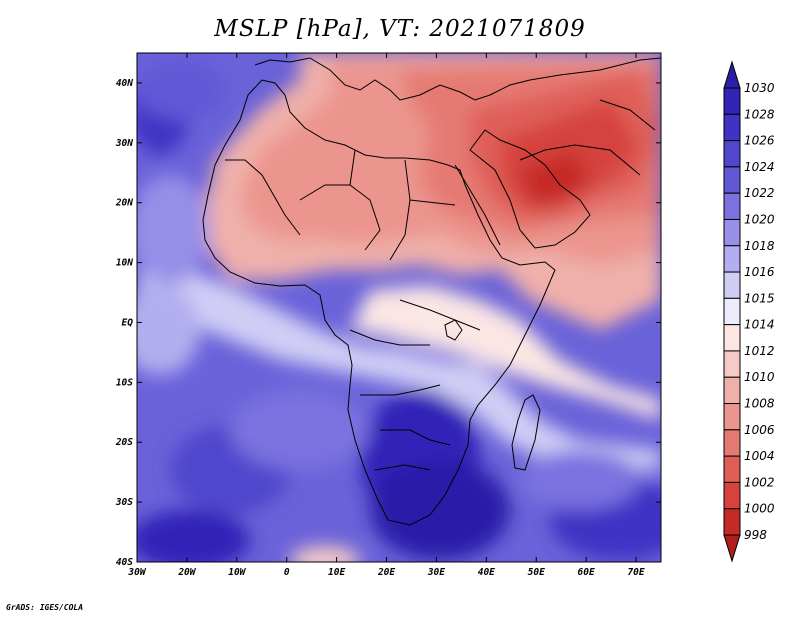 This screenshot has height=618, width=800. Describe the element at coordinates (759, 193) in the screenshot. I see `colorbar-label: 1022` at that location.